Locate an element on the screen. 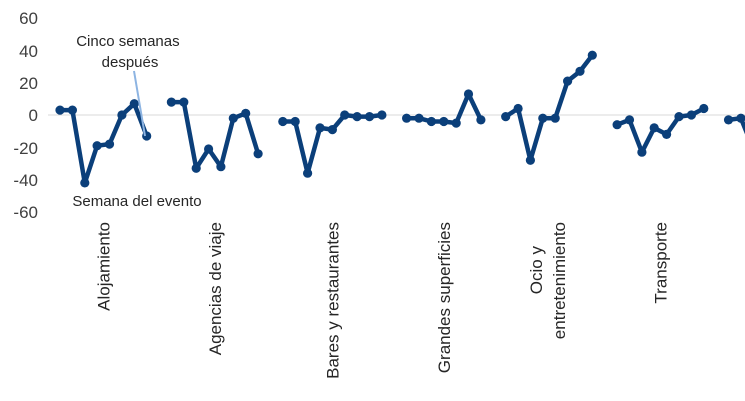 The width and height of the screenshot is (745, 401). y-tick-label: -60 is located at coordinates (25, 212).